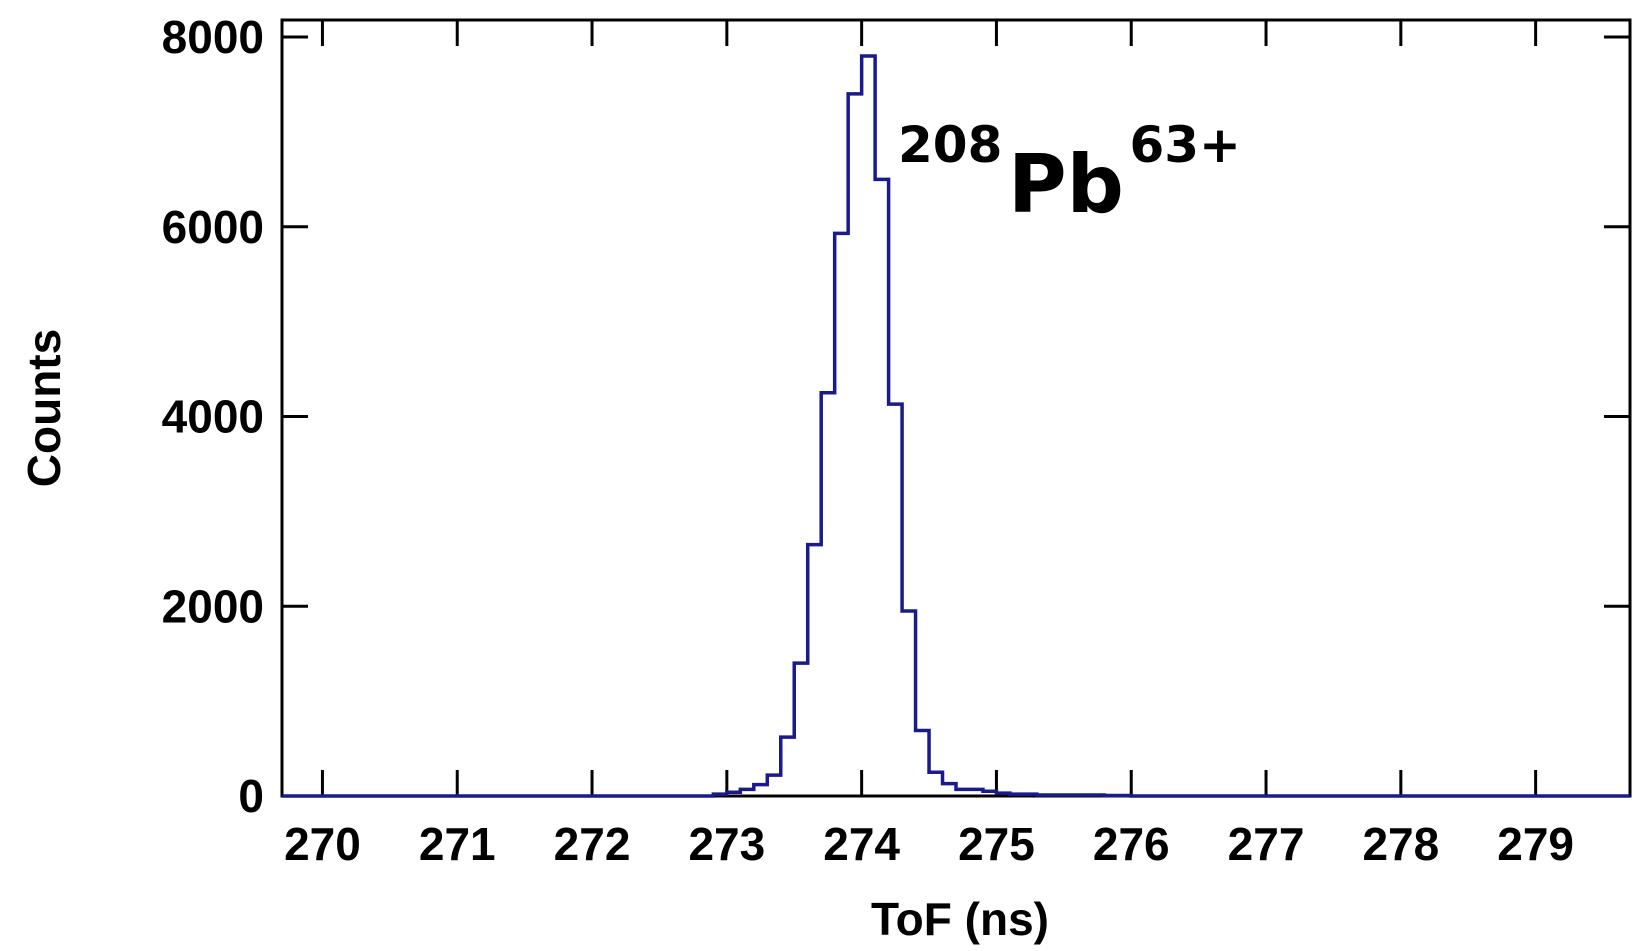 The image size is (1642, 951). I want to click on annotation-charge: 63+, so click(1184, 145).